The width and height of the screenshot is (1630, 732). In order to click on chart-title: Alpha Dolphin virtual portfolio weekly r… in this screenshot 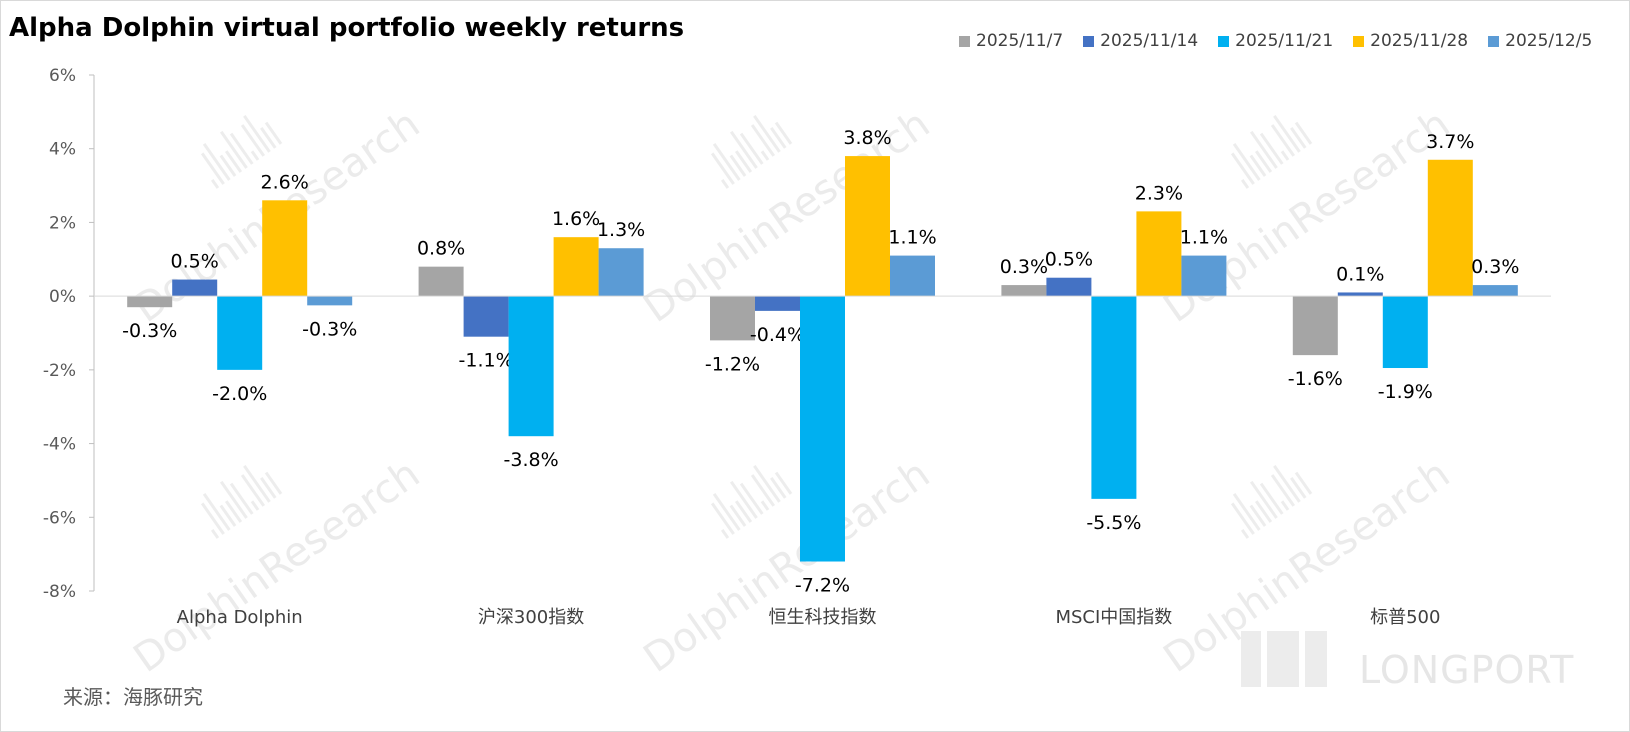, I will do `click(347, 28)`.